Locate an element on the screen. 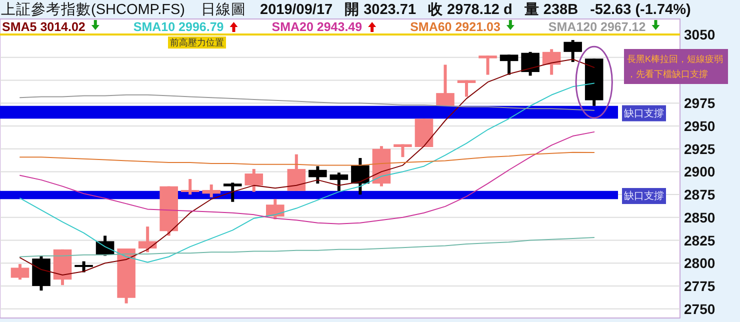  legend: SMA5 3014.02 SMA10 2996.79 SMA20 2943.49 SMA60 2921.03 SMA120 2967.12 is located at coordinates (331, 27).